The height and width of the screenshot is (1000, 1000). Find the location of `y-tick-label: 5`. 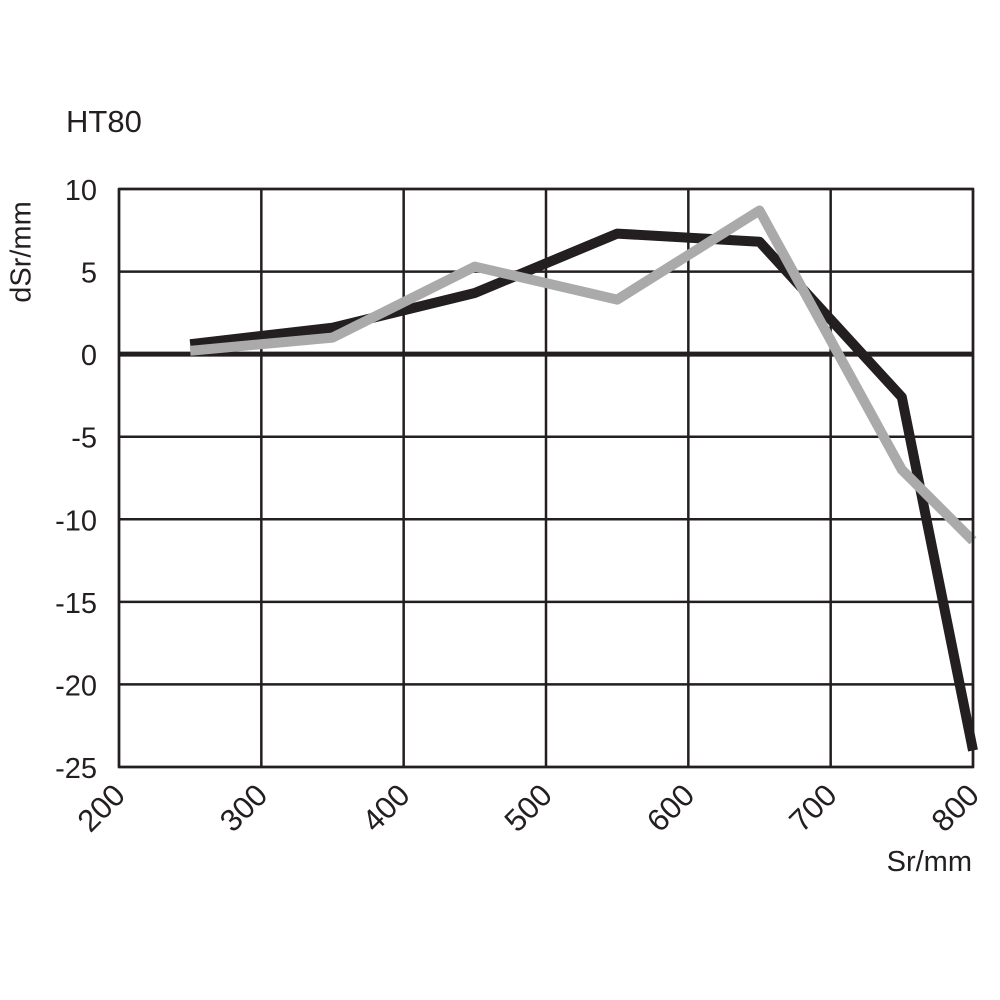

y-tick-label: 5 is located at coordinates (89, 274).